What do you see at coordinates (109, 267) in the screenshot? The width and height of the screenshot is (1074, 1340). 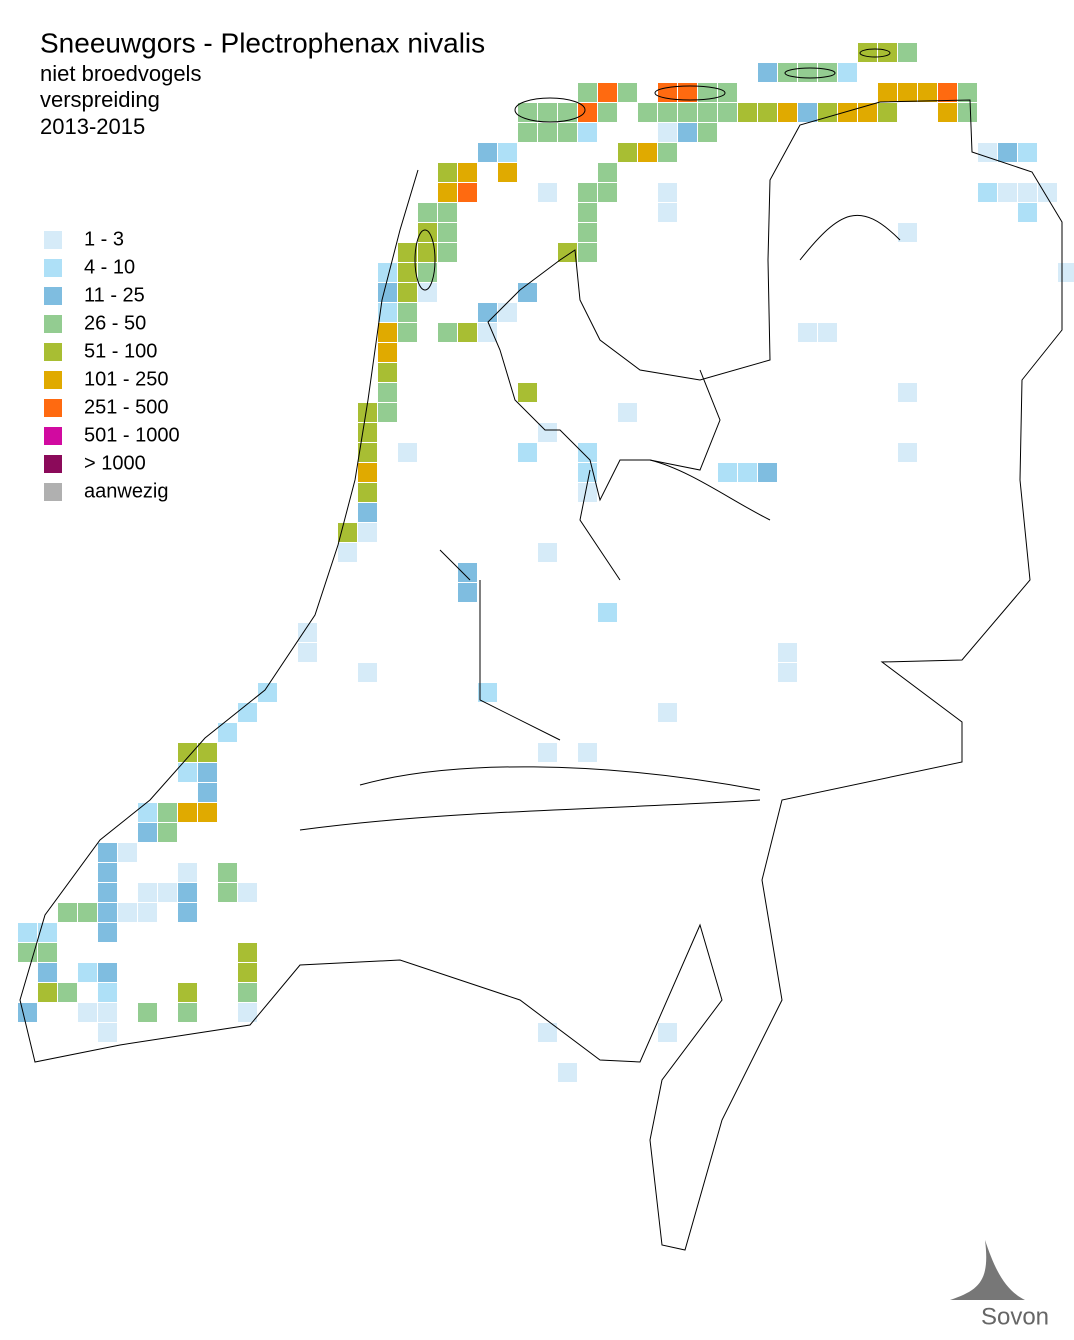 I see `legend-label: 4 - 10` at bounding box center [109, 267].